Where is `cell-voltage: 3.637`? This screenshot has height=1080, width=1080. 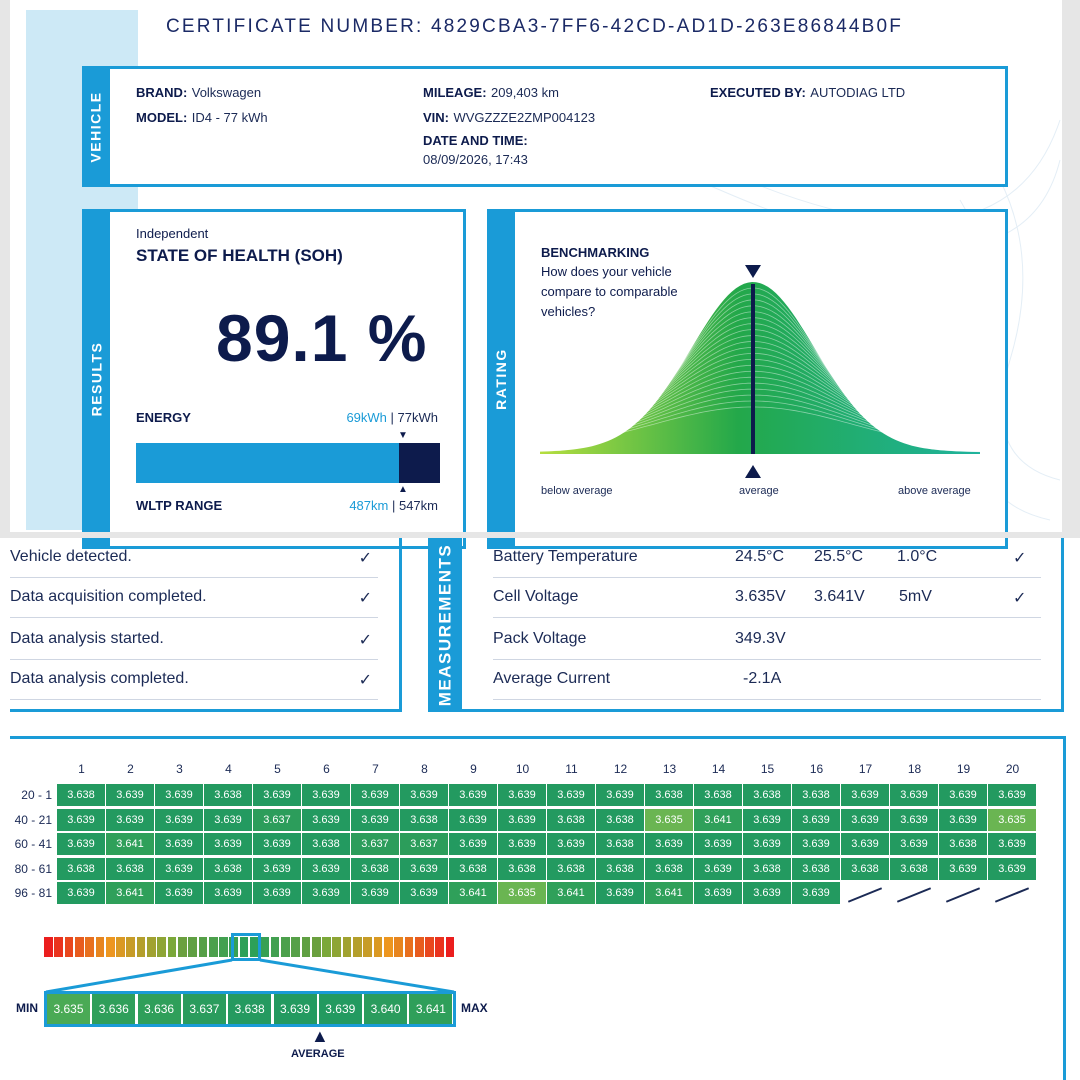 cell-voltage: 3.637 is located at coordinates (424, 844).